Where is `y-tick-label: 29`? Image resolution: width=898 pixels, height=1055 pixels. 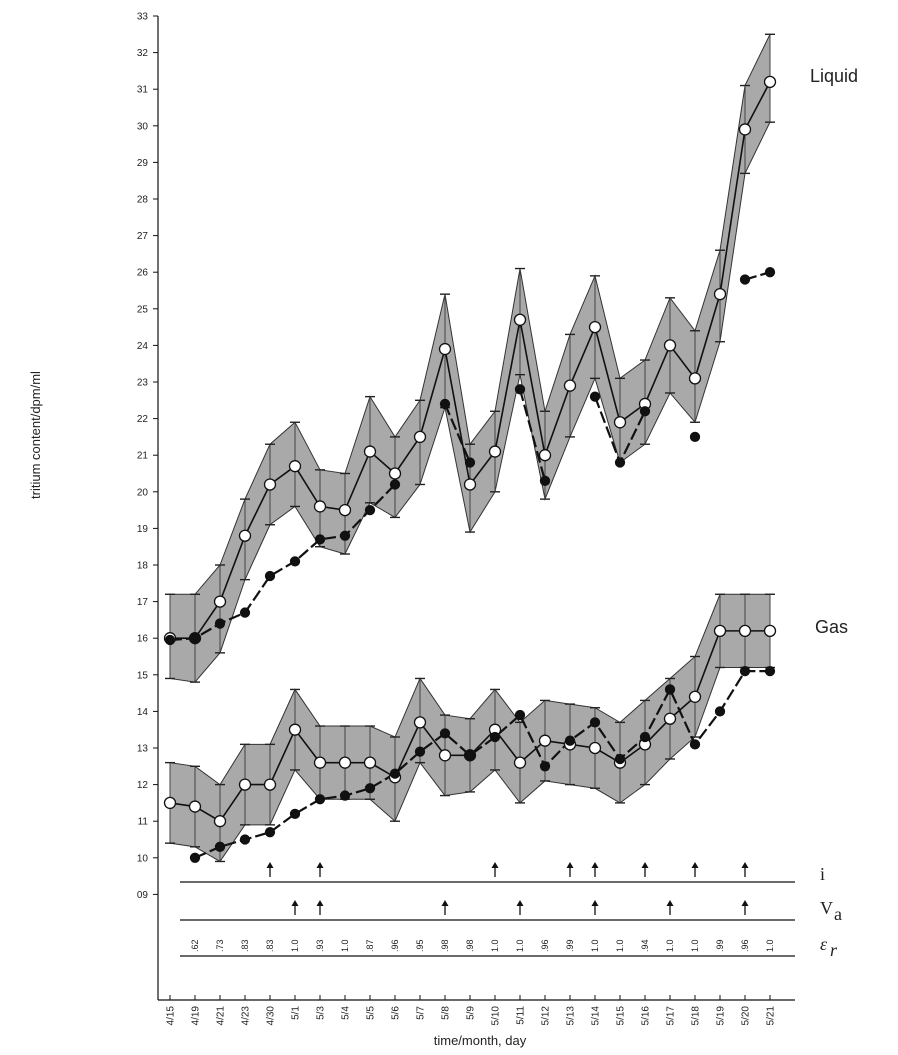 y-tick-label: 29 is located at coordinates (143, 163).